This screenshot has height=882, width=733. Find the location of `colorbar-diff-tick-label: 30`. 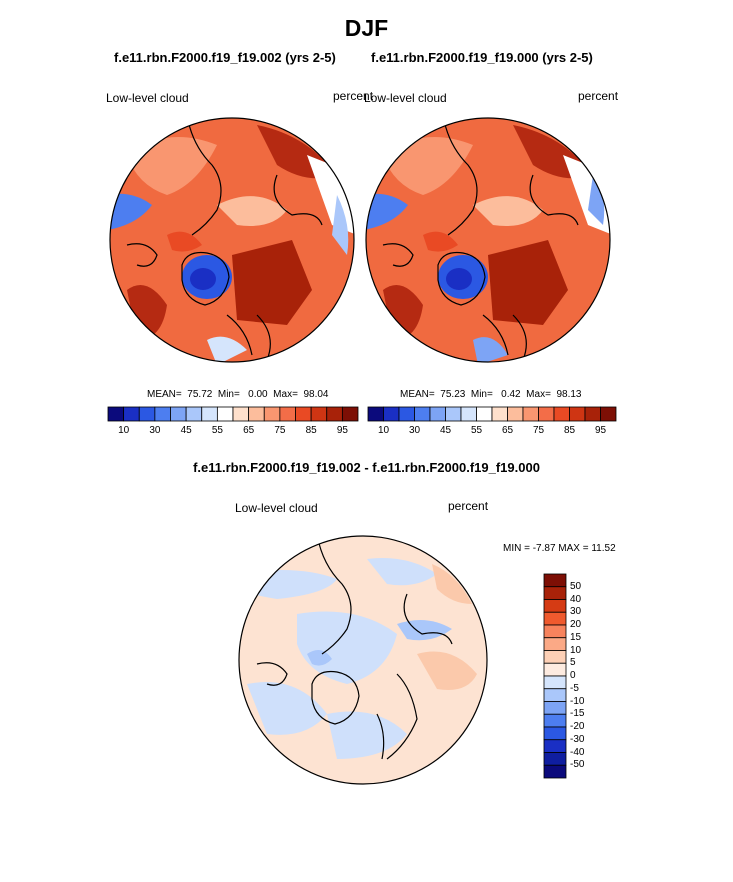

colorbar-diff-tick-label: 30 is located at coordinates (576, 612).